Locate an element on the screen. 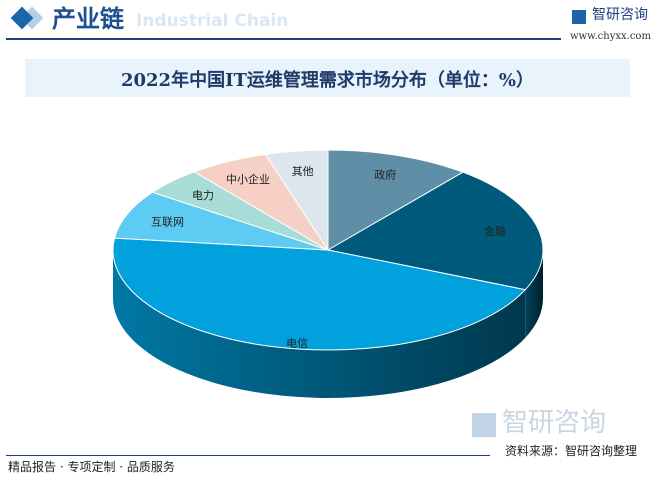  pie-side-金融 is located at coordinates (534, 294).